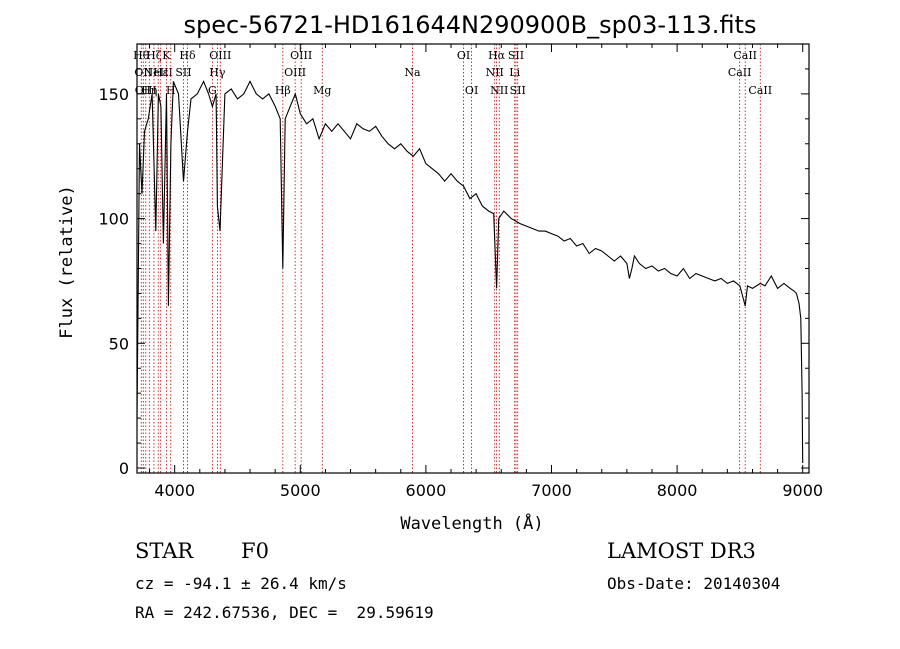  What do you see at coordinates (187, 55) in the screenshot?
I see `spectral-line-label-10: Hδ` at bounding box center [187, 55].